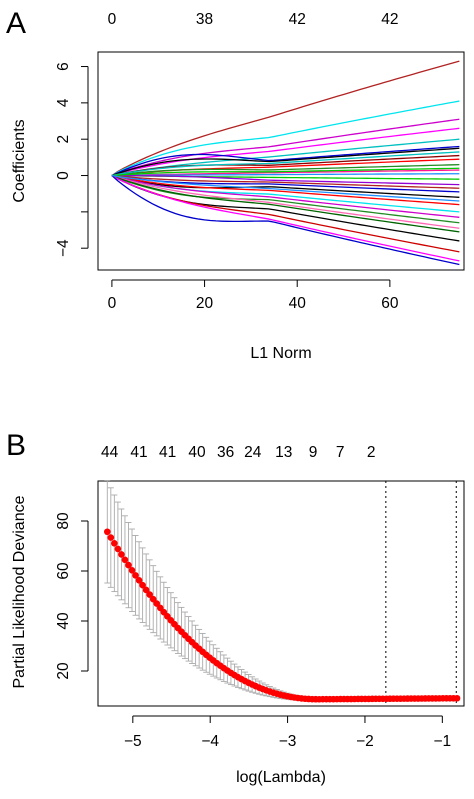 This screenshot has height=799, width=474. Describe the element at coordinates (133, 741) in the screenshot. I see `panel-b-x-tick-label: −5` at that location.